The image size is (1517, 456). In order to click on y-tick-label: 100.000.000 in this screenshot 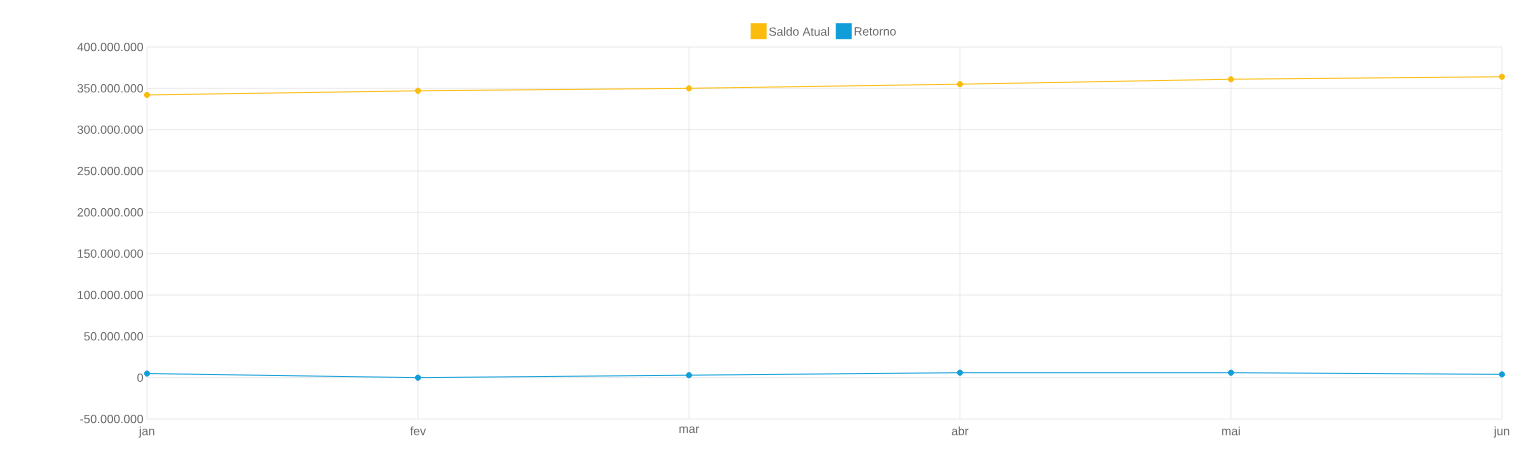, I will do `click(110, 295)`.